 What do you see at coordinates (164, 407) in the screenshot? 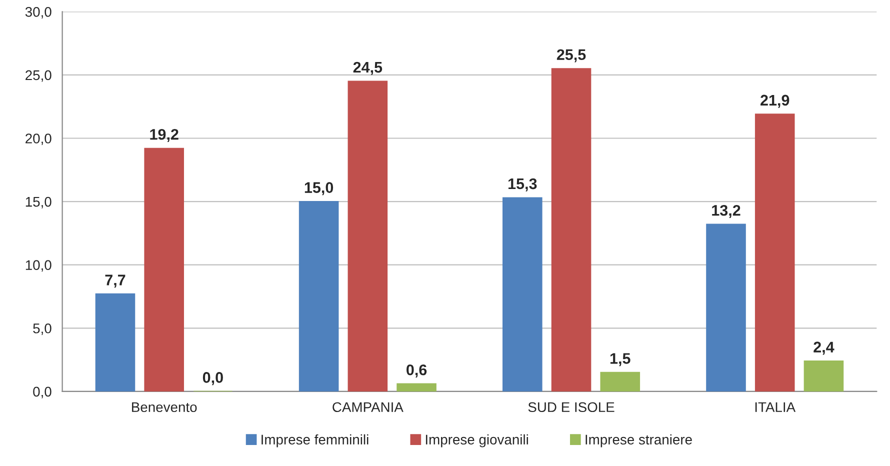
I see `x-tick-label: Benevento` at bounding box center [164, 407].